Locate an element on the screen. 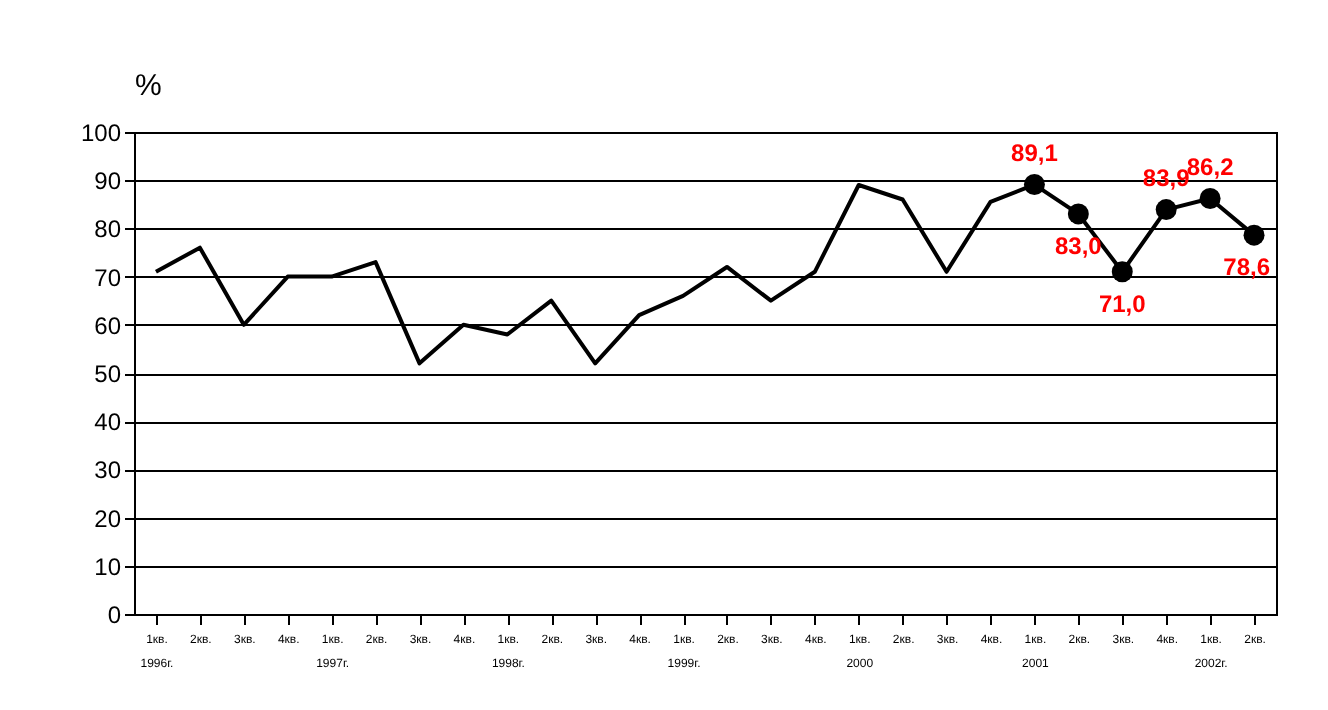  y-tick-label: 90 is located at coordinates (108, 181).